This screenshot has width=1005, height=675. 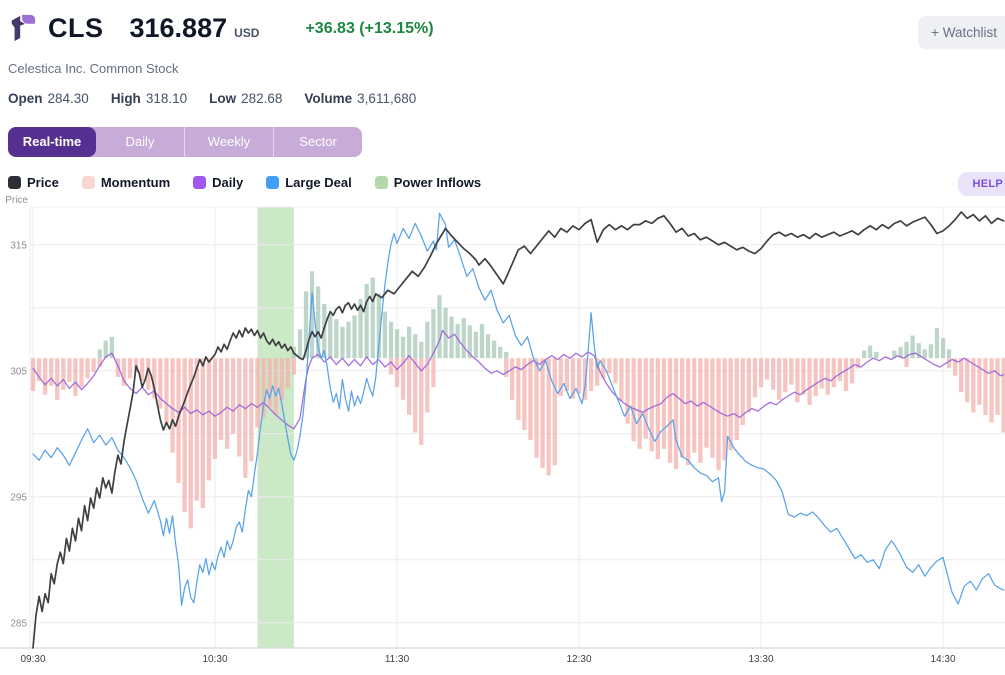 I want to click on legend-daily-label: Daily, so click(x=227, y=182).